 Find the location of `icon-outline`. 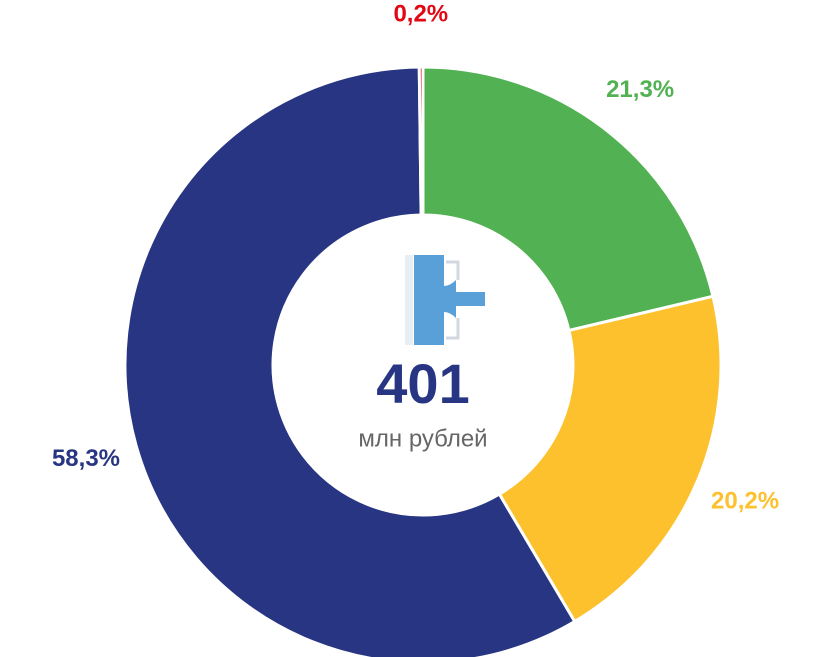

icon-outline is located at coordinates (453, 300).